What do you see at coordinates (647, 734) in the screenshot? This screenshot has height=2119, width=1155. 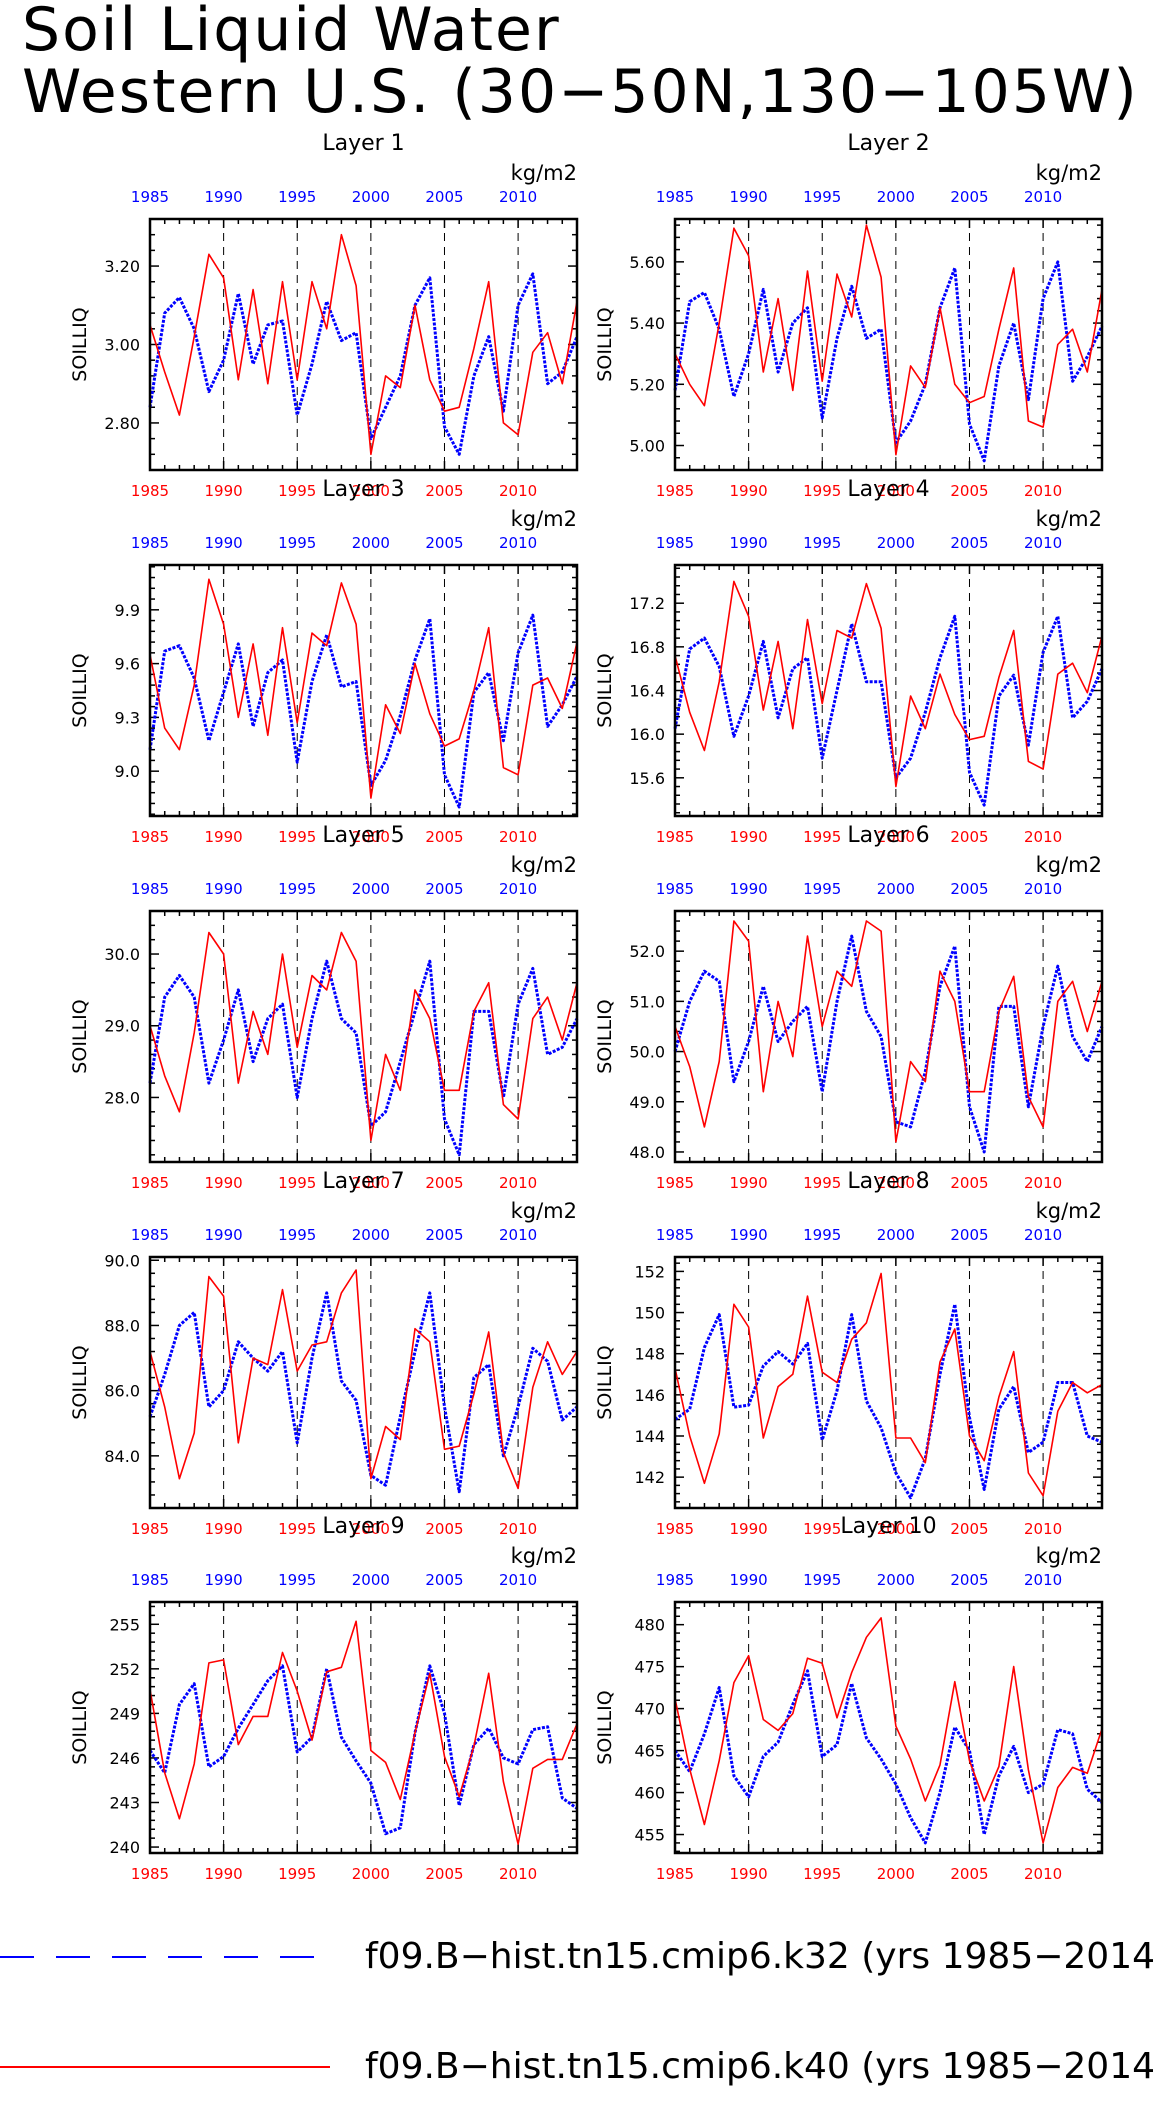 I see `y-tick-label: 16.0` at bounding box center [647, 734].